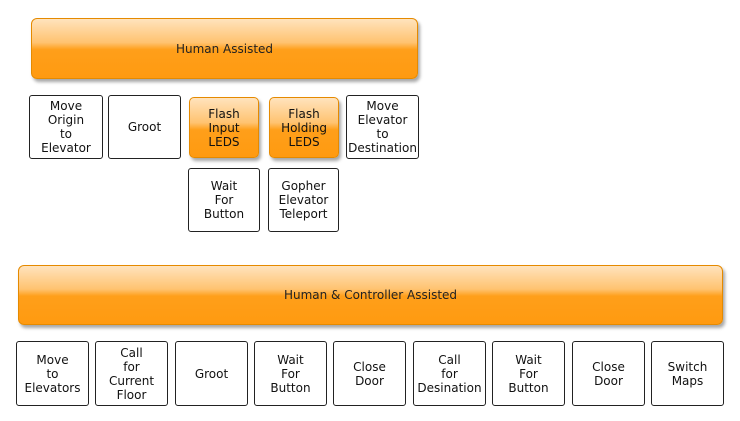  I want to click on node-flash-input-leds: Flash Input LEDS, so click(224, 127).